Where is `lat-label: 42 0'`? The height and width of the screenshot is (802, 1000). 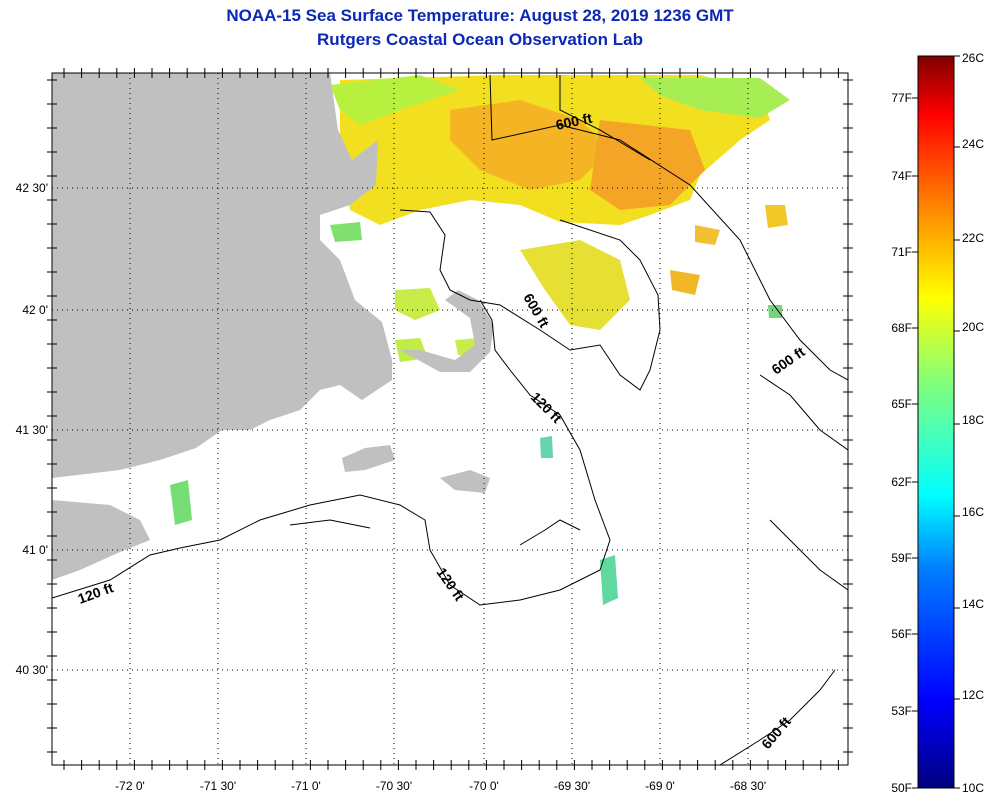
lat-label: 42 0' is located at coordinates (35, 310).